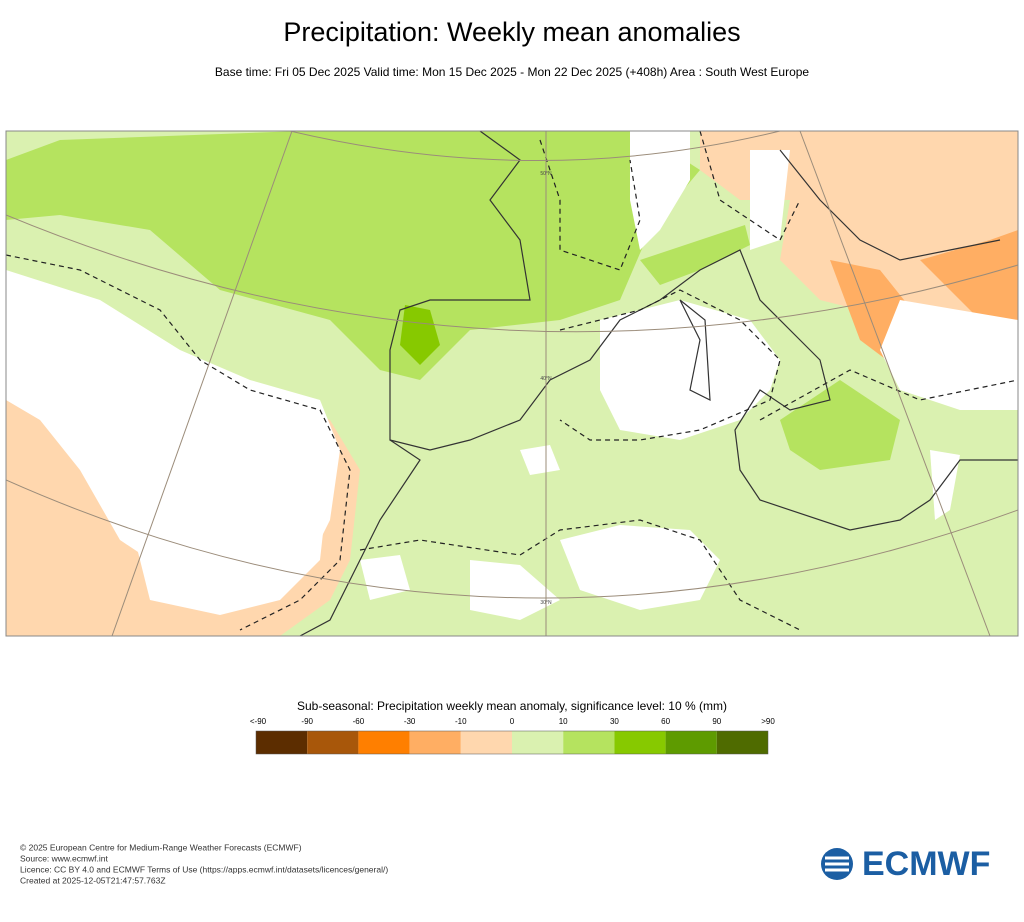 The height and width of the screenshot is (922, 1024). Describe the element at coordinates (93, 880) in the screenshot. I see `footer-line: Created at 2025-12-05T21:47:57.763Z` at that location.